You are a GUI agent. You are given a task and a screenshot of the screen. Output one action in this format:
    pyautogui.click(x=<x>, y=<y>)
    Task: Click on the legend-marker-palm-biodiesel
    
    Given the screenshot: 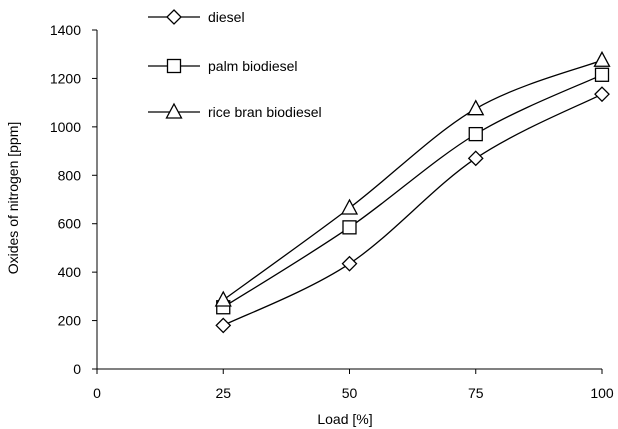 What is the action you would take?
    pyautogui.click(x=174, y=66)
    